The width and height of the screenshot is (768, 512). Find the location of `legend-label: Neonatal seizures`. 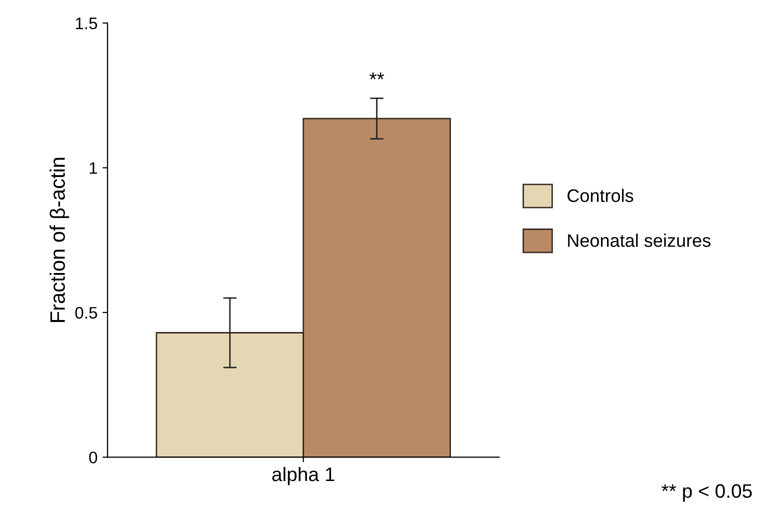

legend-label: Neonatal seizures is located at coordinates (639, 240).